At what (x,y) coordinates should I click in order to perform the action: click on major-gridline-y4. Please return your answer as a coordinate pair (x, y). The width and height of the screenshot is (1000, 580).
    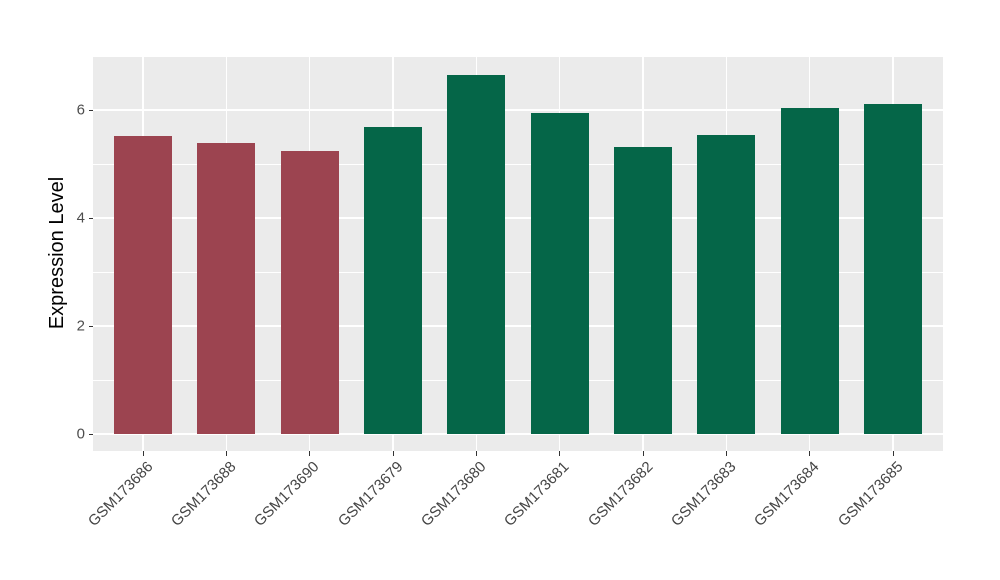
    Looking at the image, I should click on (518, 218).